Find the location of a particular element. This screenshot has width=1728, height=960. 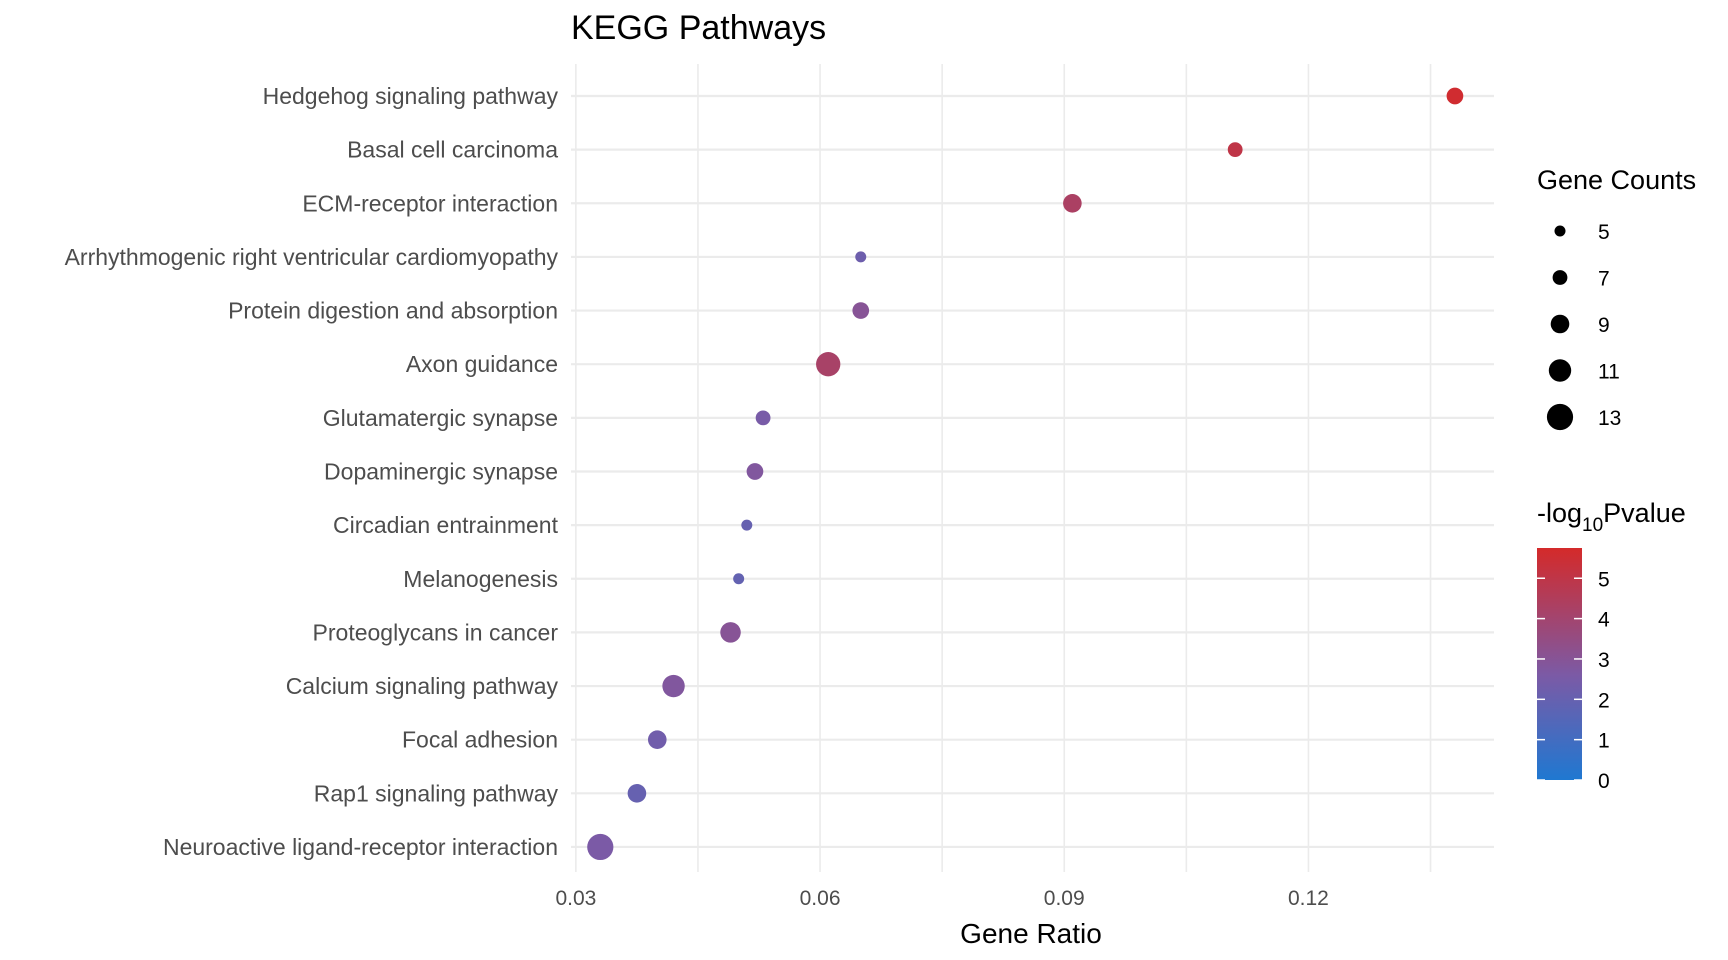

y-tick-label: Axon guidance is located at coordinates (482, 364).